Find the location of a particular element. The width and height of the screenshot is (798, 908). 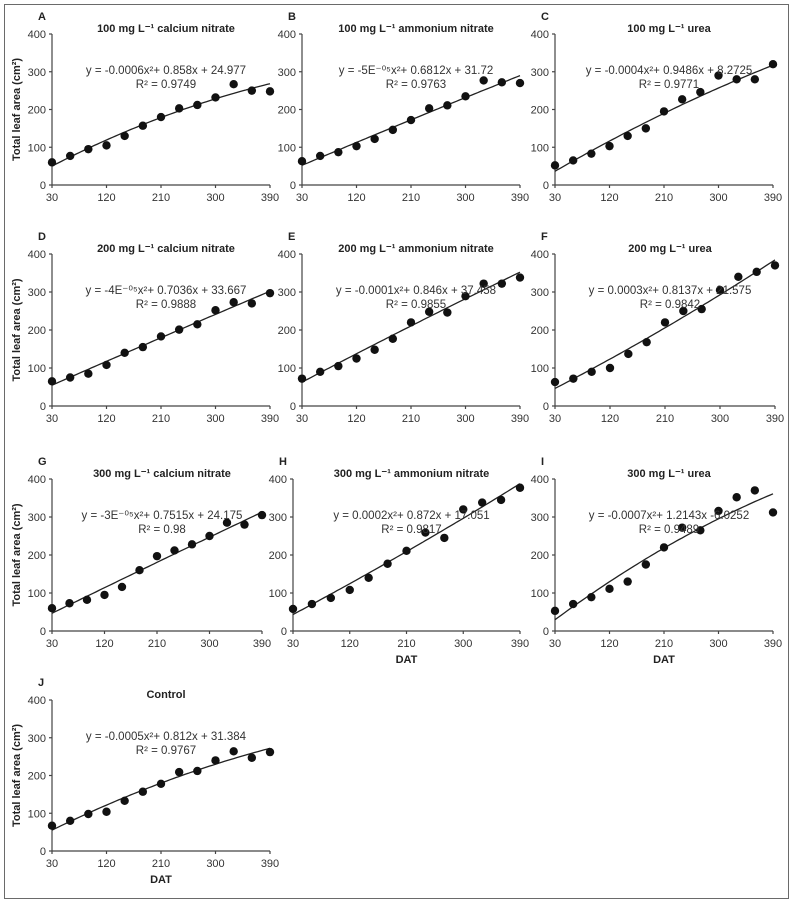

regression-equation: y = 0.0002x²+ 0.872x + 17.051 is located at coordinates (411, 516).